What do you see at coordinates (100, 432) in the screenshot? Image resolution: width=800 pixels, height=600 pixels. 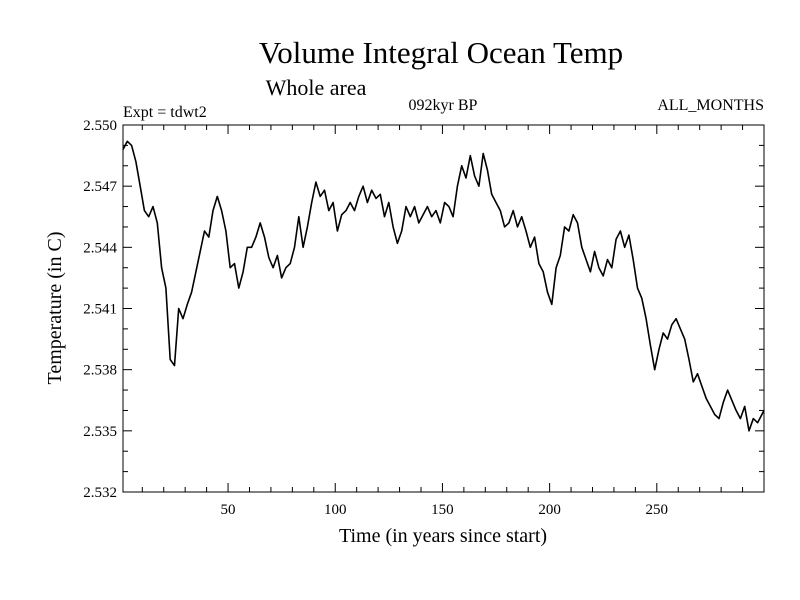 I see `y-tick-label: 2.535` at bounding box center [100, 432].